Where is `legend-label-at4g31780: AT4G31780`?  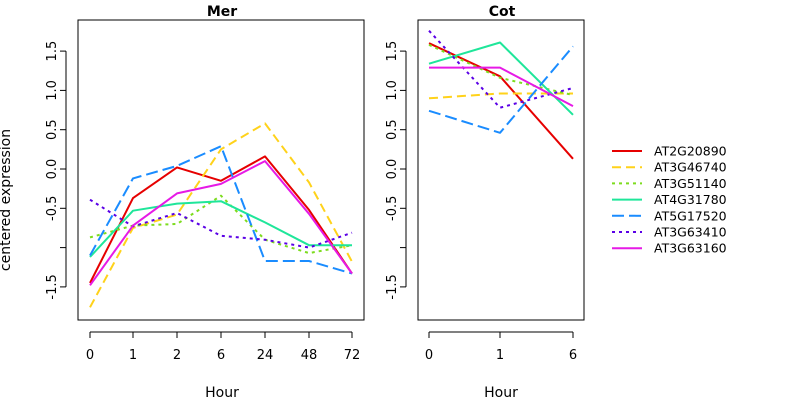 legend-label-at4g31780: AT4G31780 is located at coordinates (690, 199).